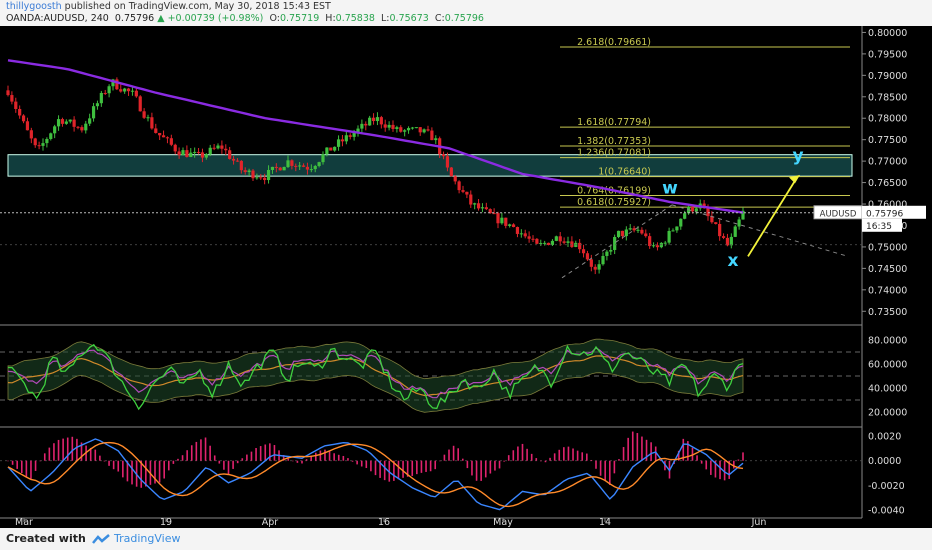  Describe the element at coordinates (887, 33) in the screenshot. I see `price-tick-label-0: 0.80000` at that location.